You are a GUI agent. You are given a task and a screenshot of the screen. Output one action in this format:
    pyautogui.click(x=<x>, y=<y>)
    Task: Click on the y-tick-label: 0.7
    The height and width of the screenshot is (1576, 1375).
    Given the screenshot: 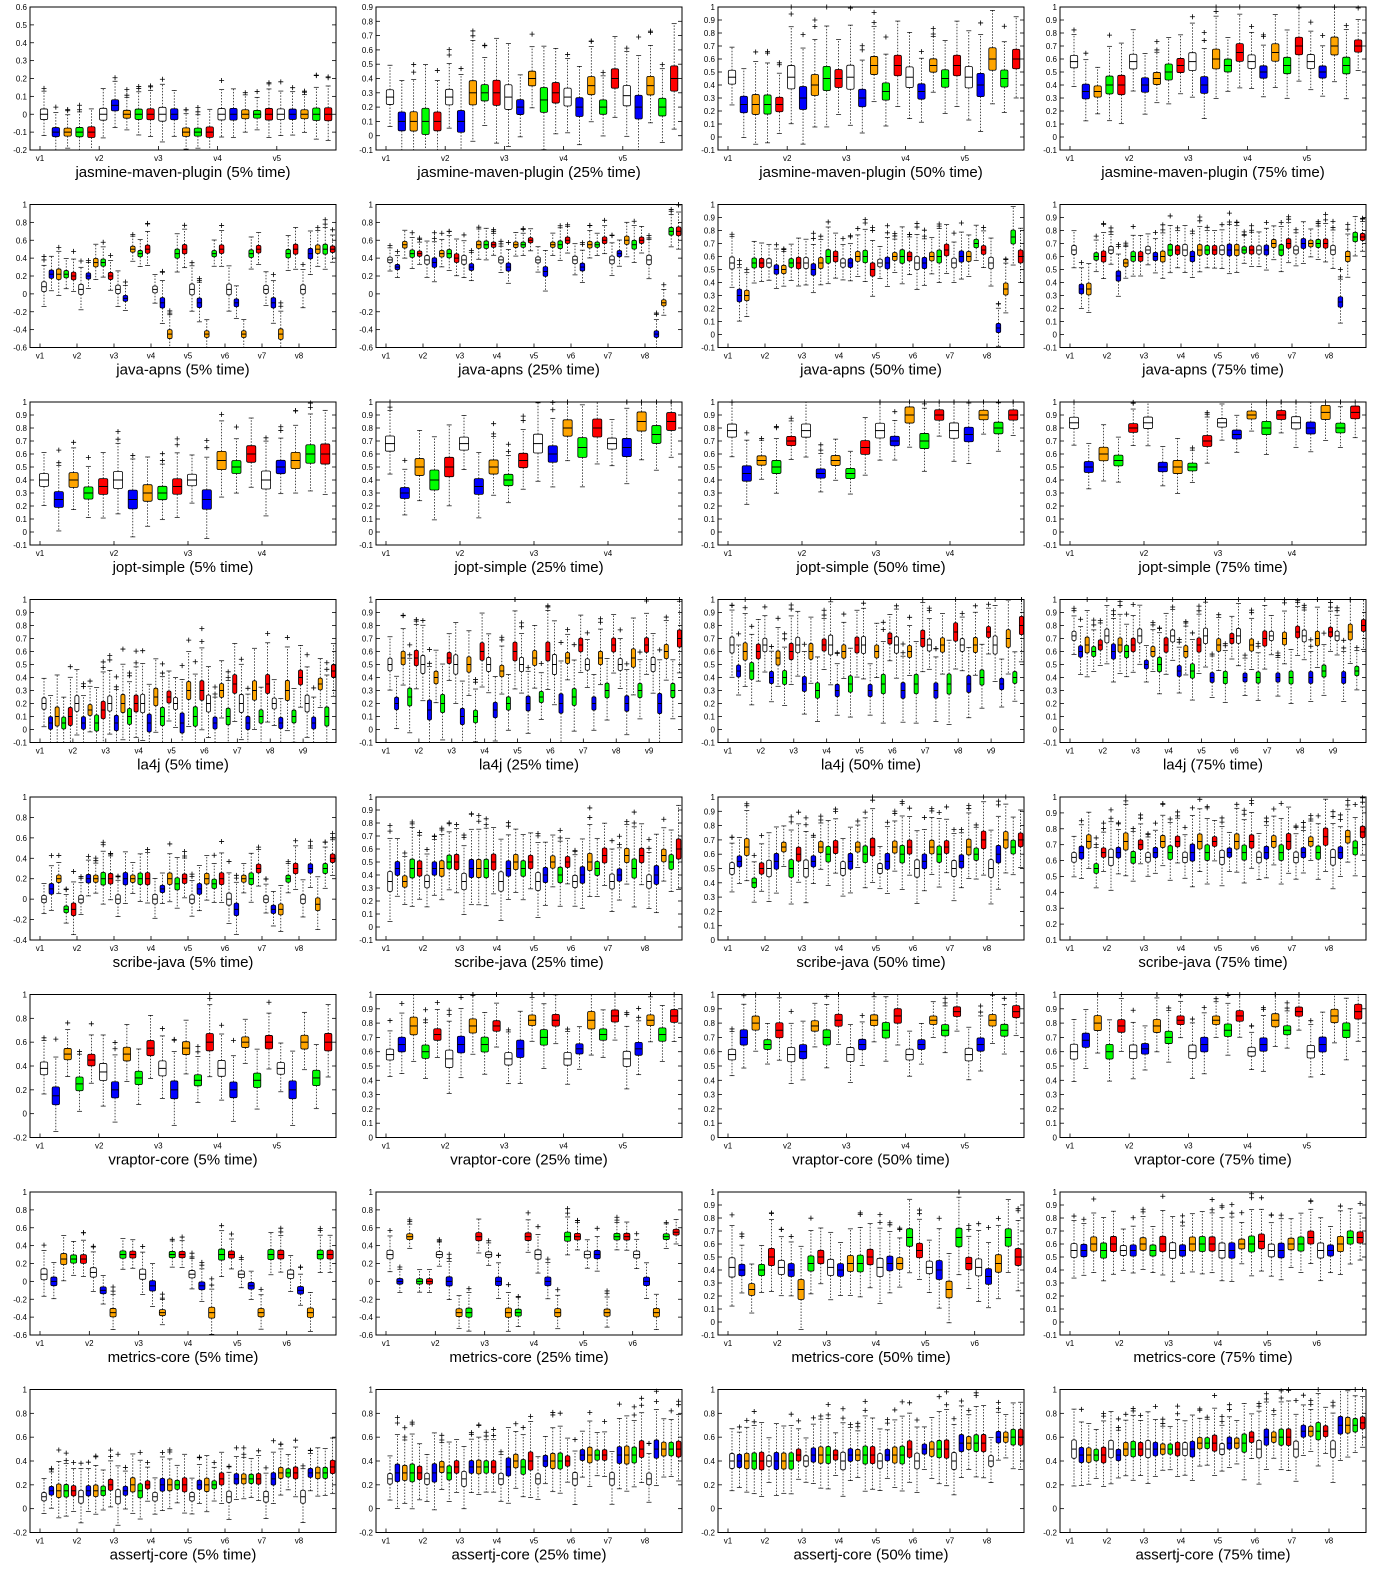 What is the action you would take?
    pyautogui.click(x=368, y=441)
    